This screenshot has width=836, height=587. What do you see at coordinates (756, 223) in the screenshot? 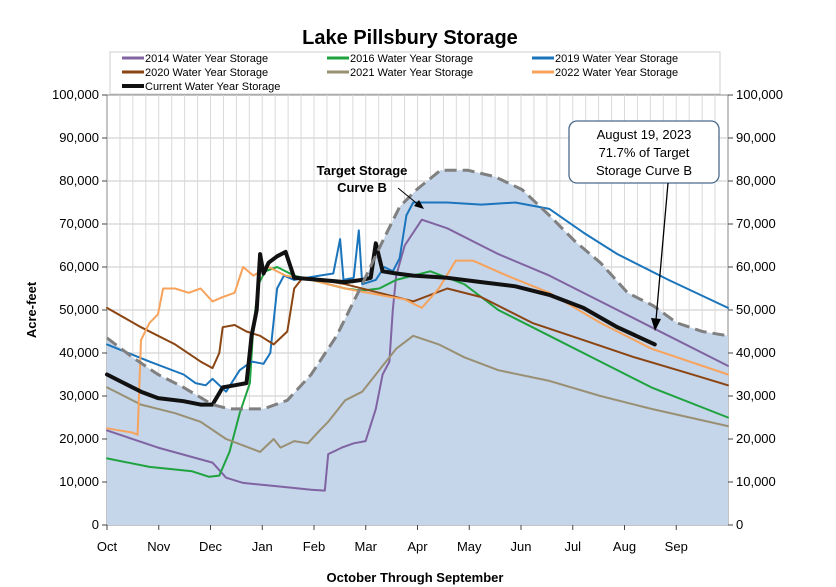
I see `y-tick-label-right: 70,000` at bounding box center [756, 223].